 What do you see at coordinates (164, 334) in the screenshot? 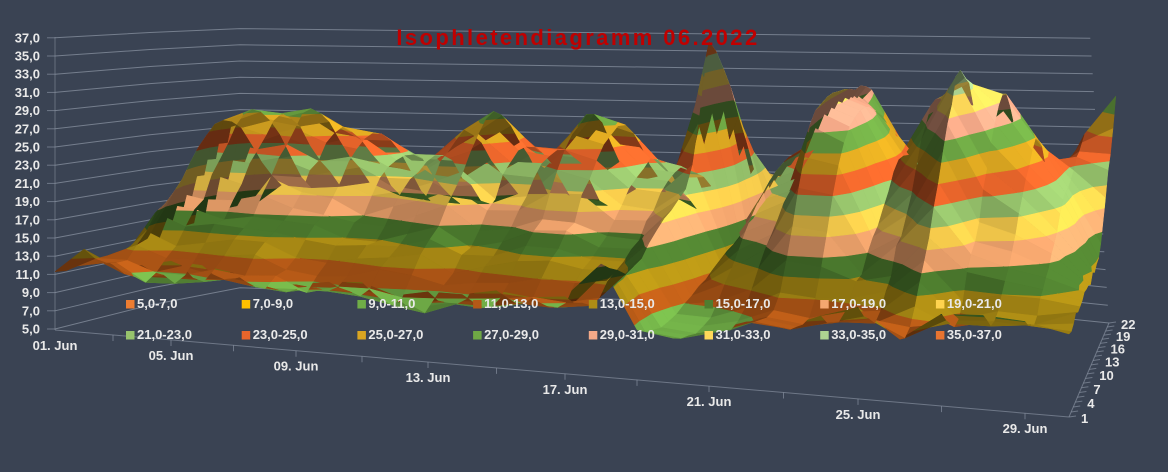
I see `svg-text: 21,0-23,0` at bounding box center [164, 334].